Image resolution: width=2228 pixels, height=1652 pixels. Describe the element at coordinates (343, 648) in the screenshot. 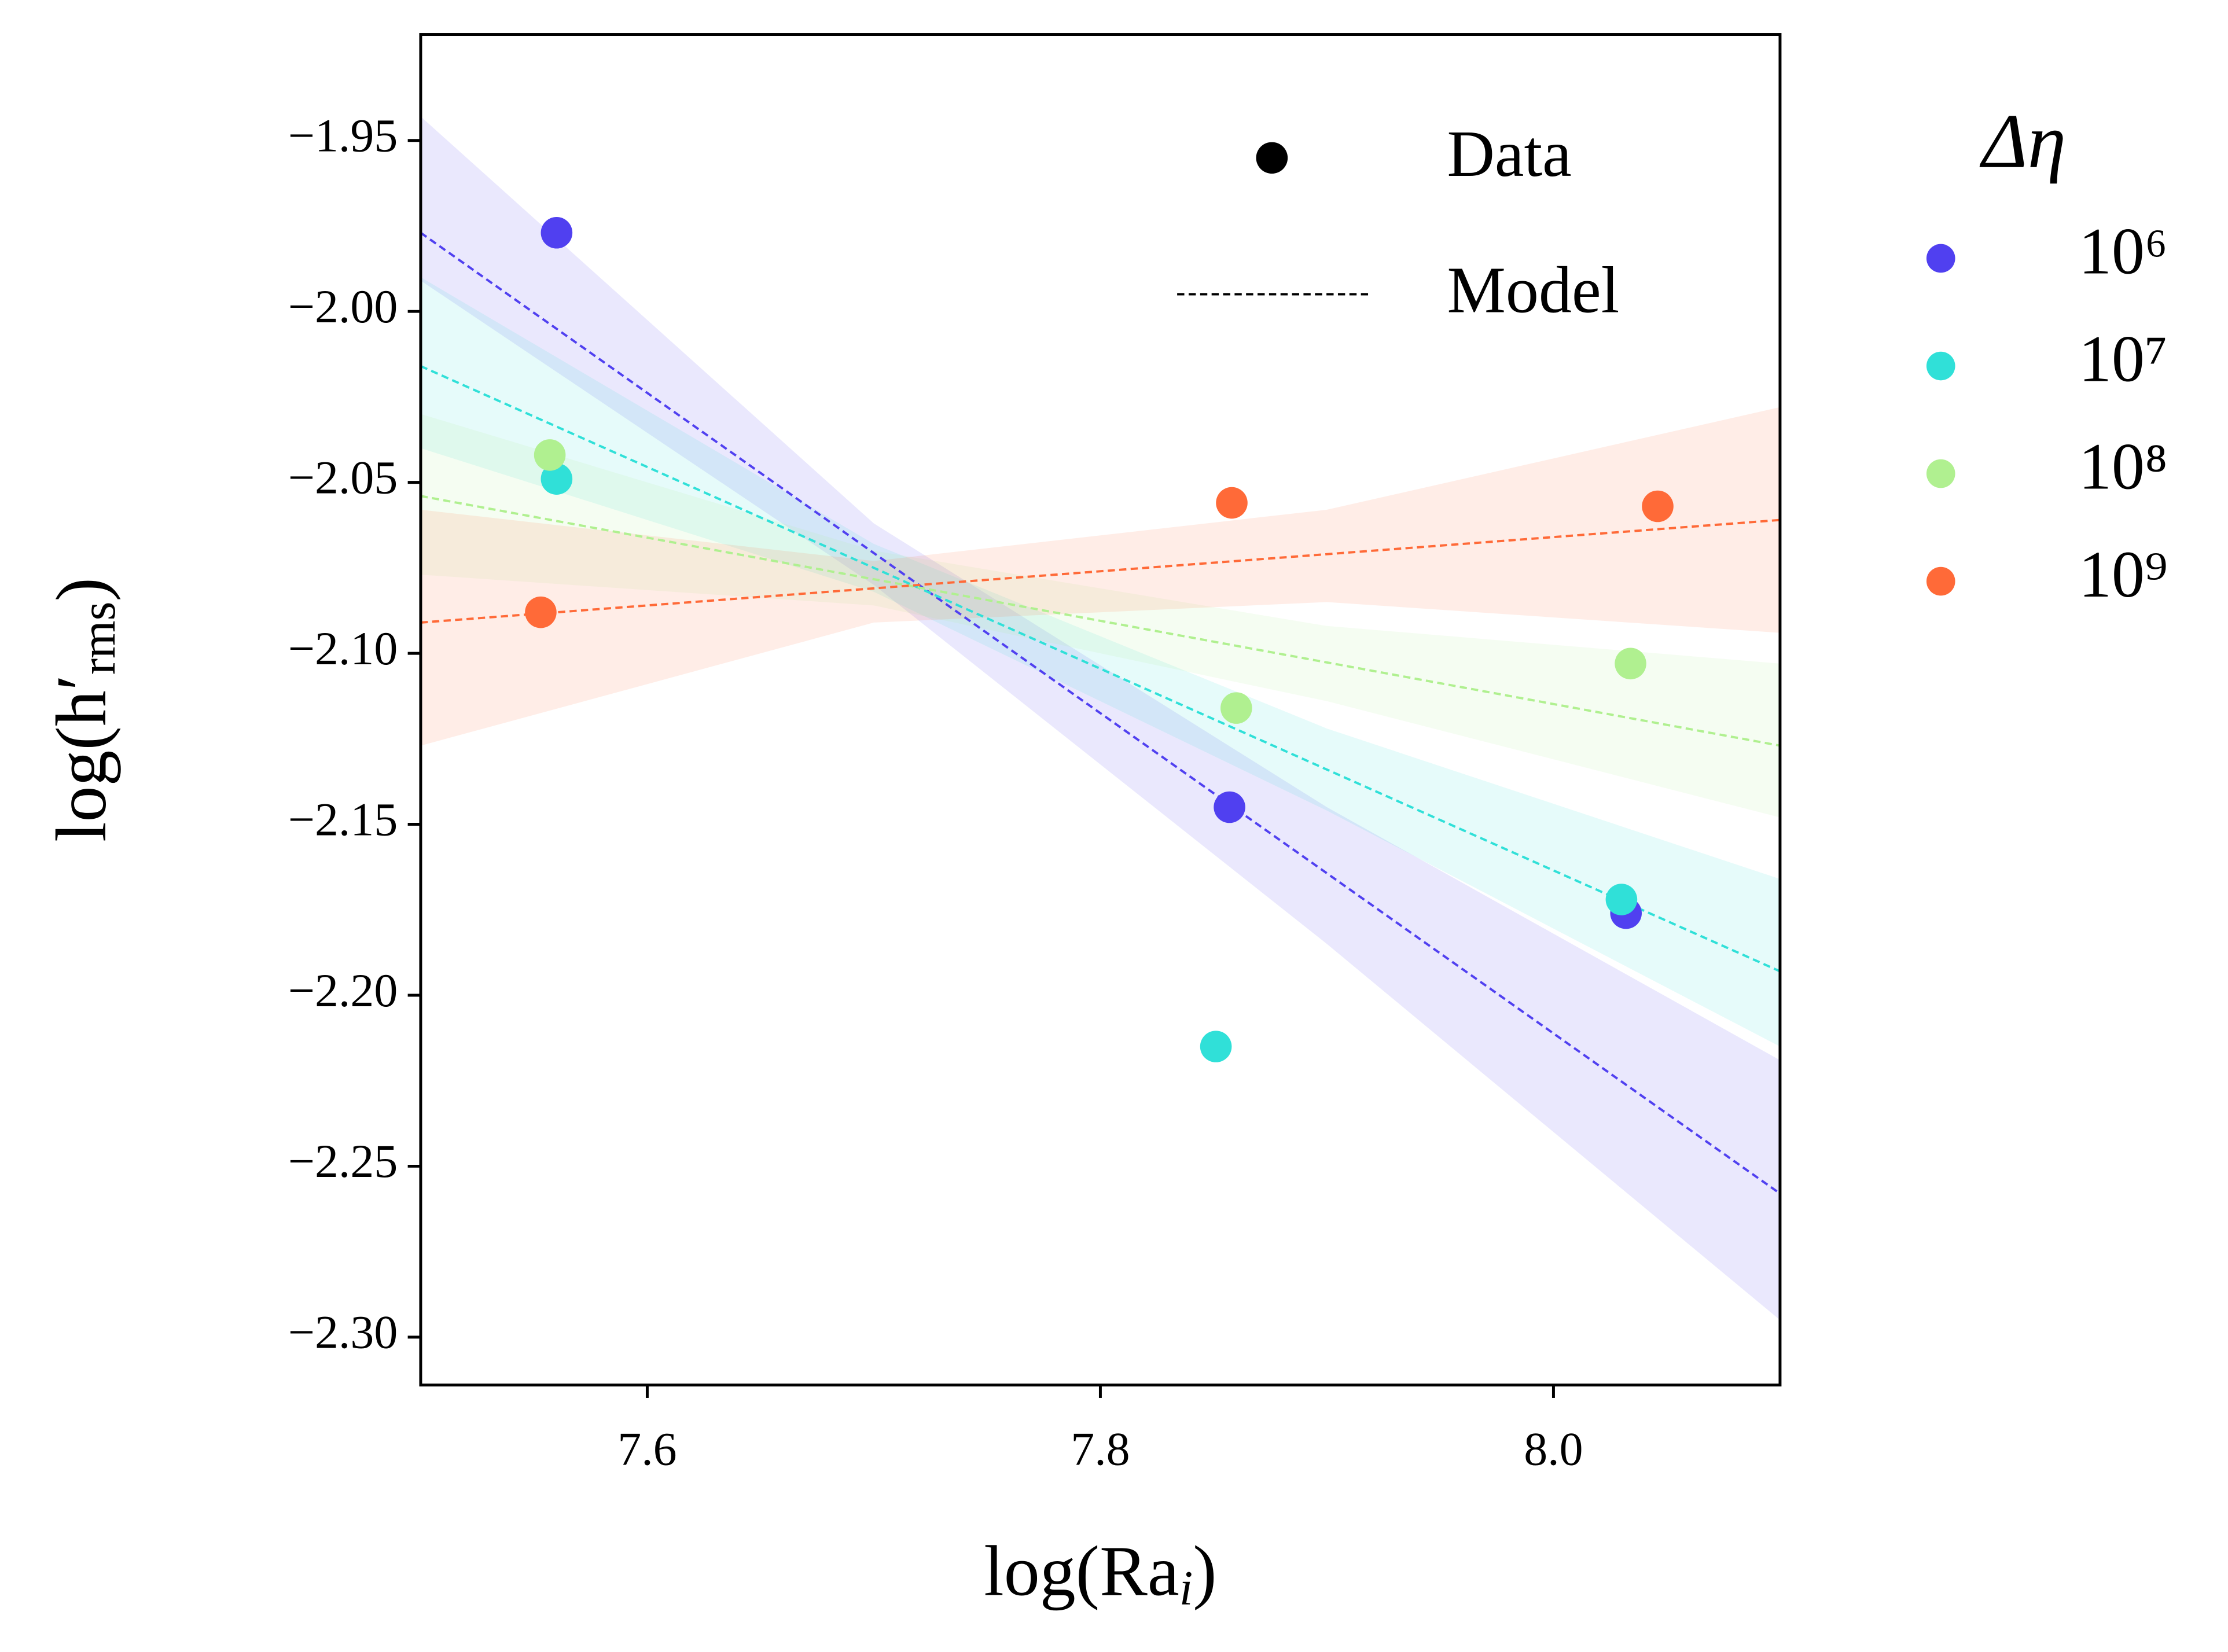

I see `y-tick-label: −2.10` at that location.